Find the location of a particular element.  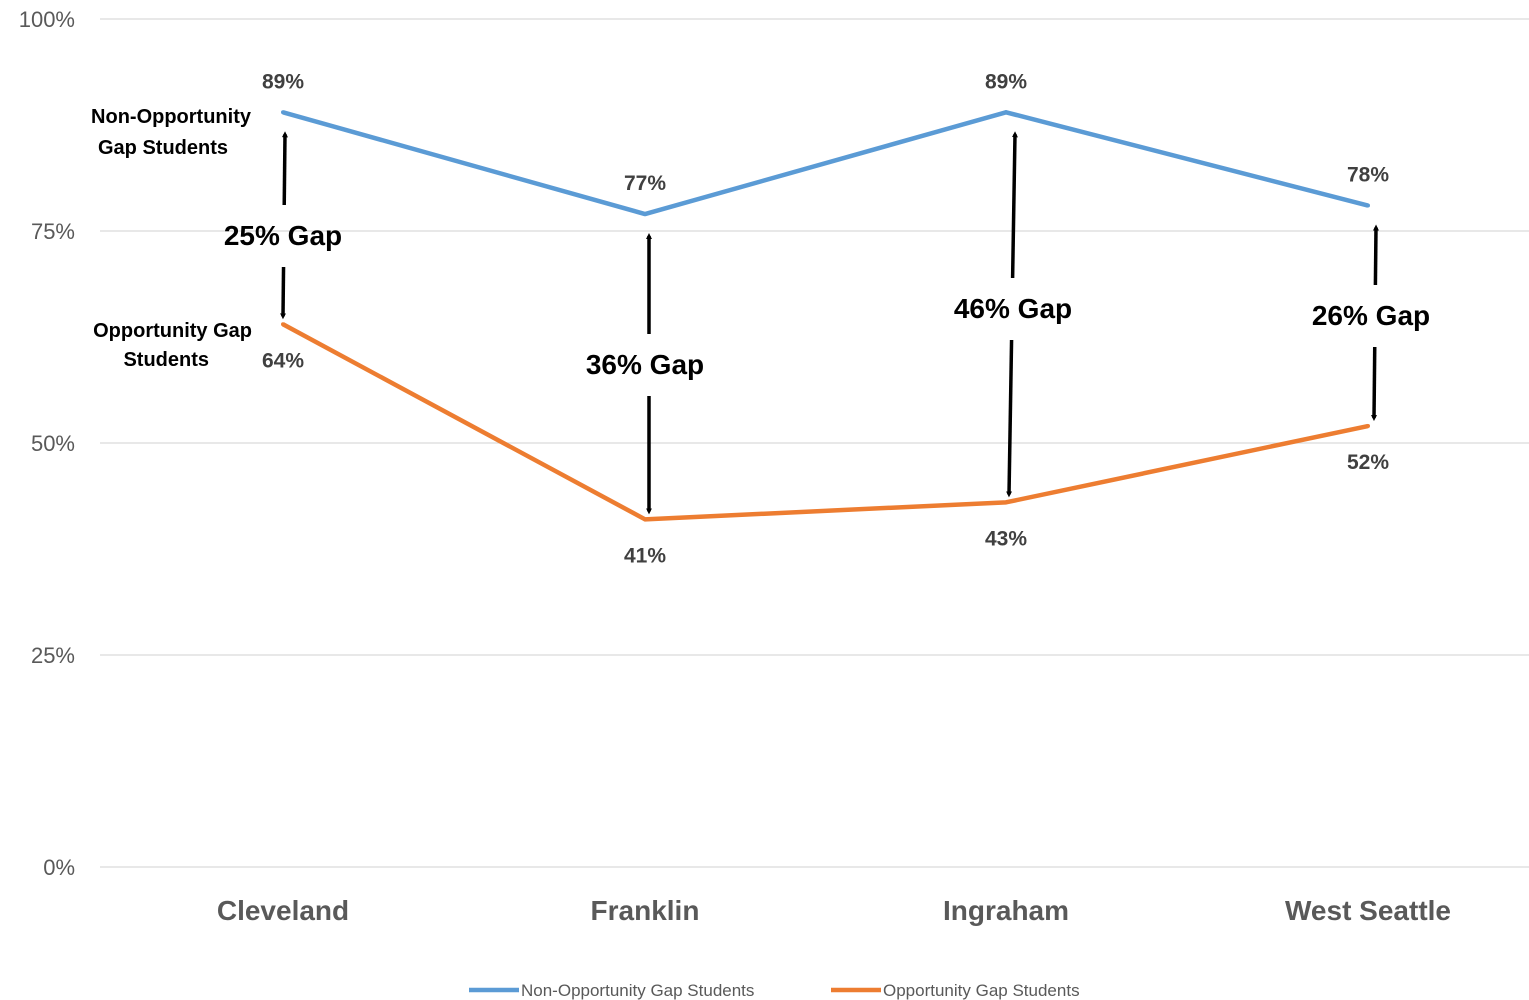

series-annotation-label: Gap Students is located at coordinates (163, 148).